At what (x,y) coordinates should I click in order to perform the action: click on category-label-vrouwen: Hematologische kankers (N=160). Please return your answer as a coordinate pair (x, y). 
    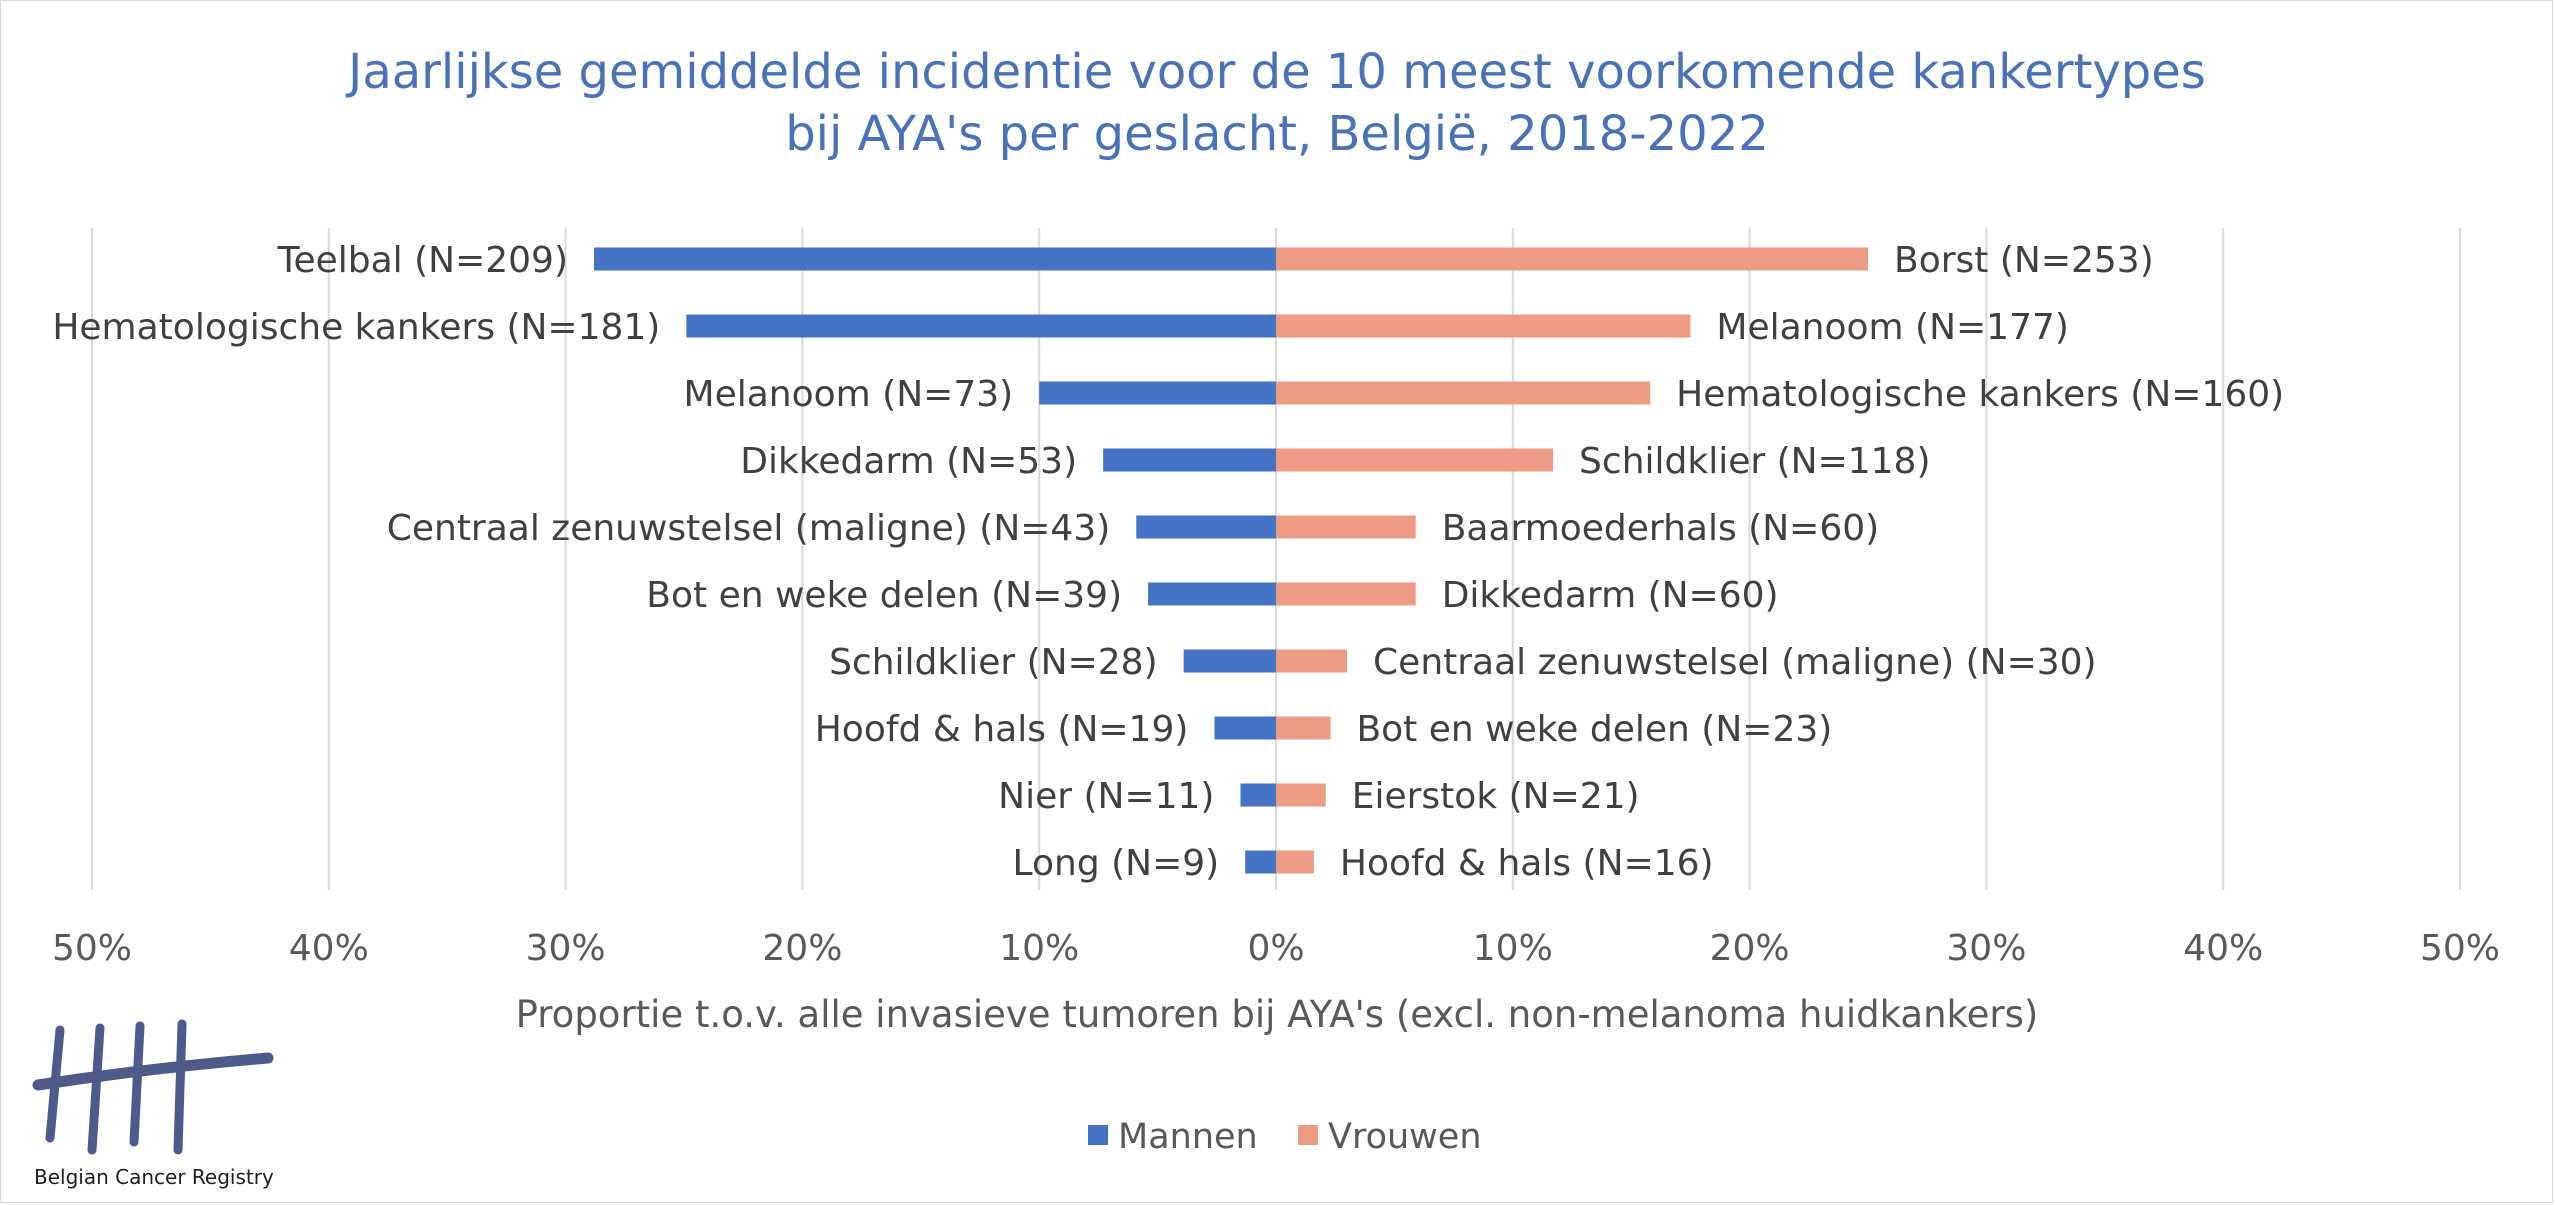
    Looking at the image, I should click on (1980, 394).